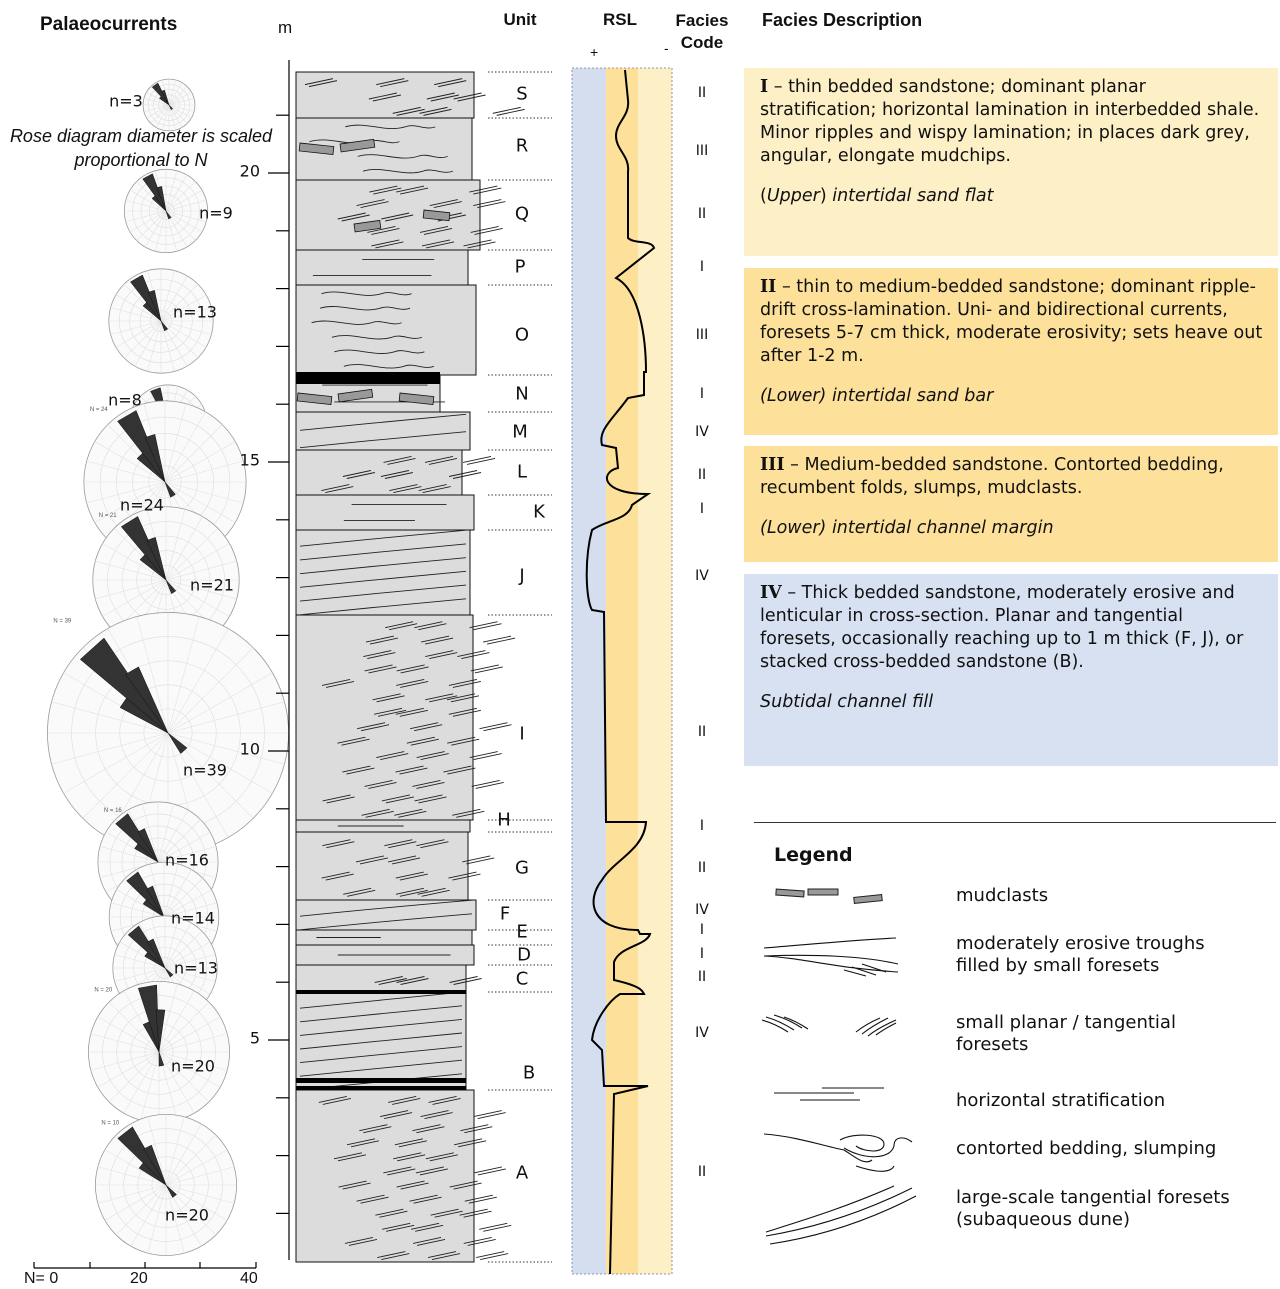 This screenshot has height=1289, width=1280. What do you see at coordinates (522, 1173) in the screenshot?
I see `unit-label-A: A` at bounding box center [522, 1173].